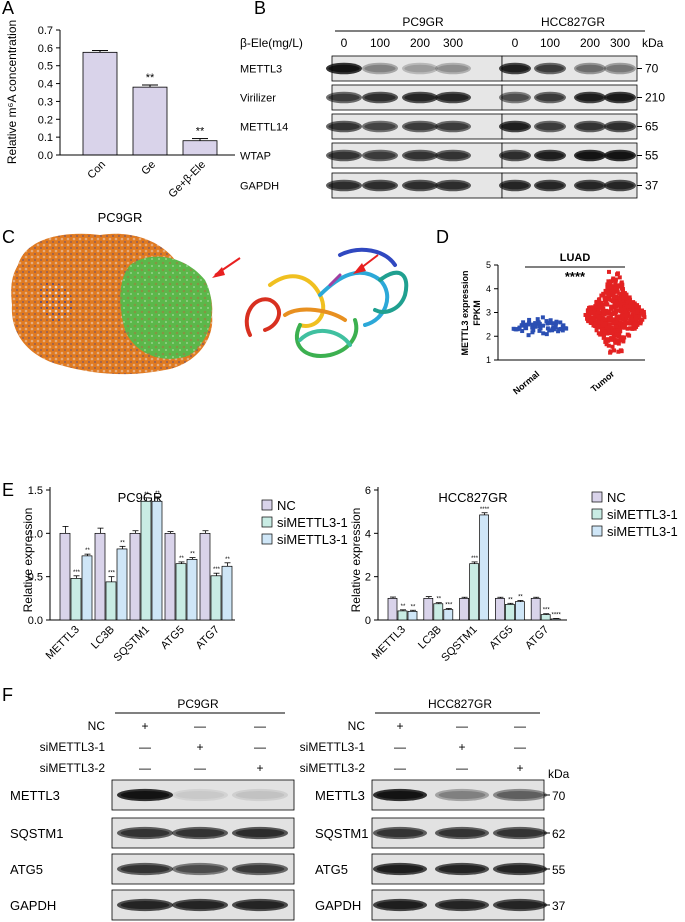 This screenshot has width=685, height=922. Describe the element at coordinates (131, 644) in the screenshot. I see `x-tick-label: SQSTM1` at that location.